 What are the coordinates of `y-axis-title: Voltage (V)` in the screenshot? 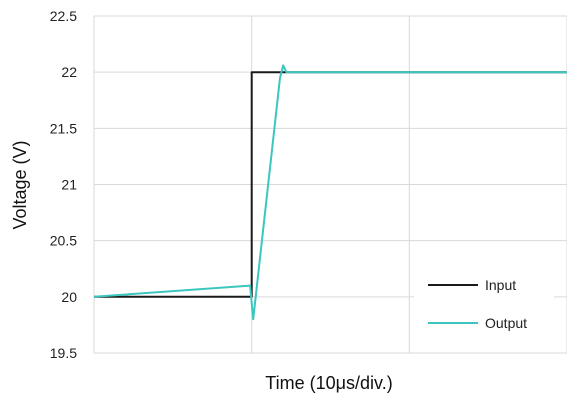 It's located at (20, 184).